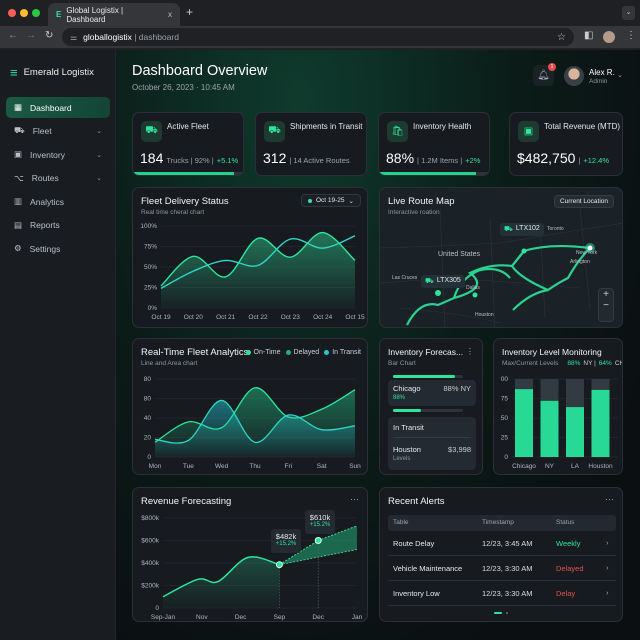 The height and width of the screenshot is (640, 640). I want to click on sidebar-toggle-icon: ◧, so click(589, 35).